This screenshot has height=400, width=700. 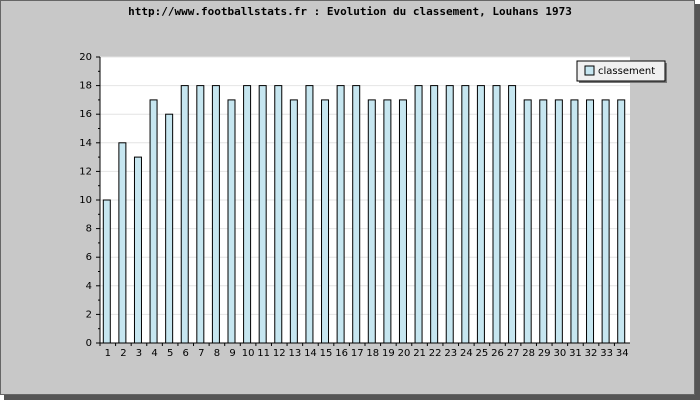 What do you see at coordinates (279, 353) in the screenshot?
I see `x-tick-label: 12` at bounding box center [279, 353].